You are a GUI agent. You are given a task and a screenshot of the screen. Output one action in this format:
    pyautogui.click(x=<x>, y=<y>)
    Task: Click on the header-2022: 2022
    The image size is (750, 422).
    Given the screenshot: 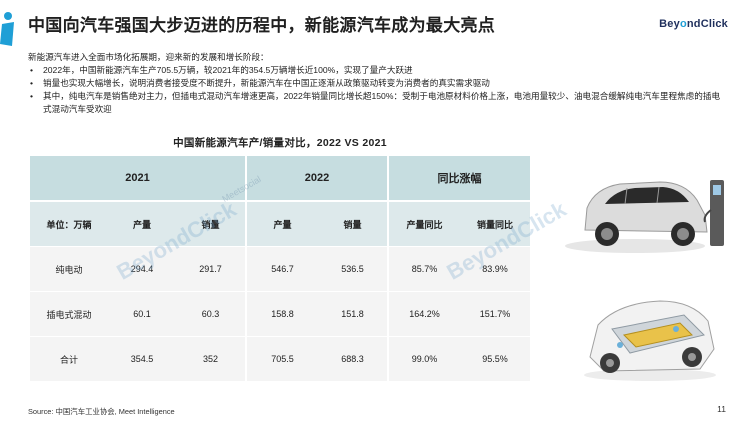 What is the action you would take?
    pyautogui.click(x=317, y=179)
    